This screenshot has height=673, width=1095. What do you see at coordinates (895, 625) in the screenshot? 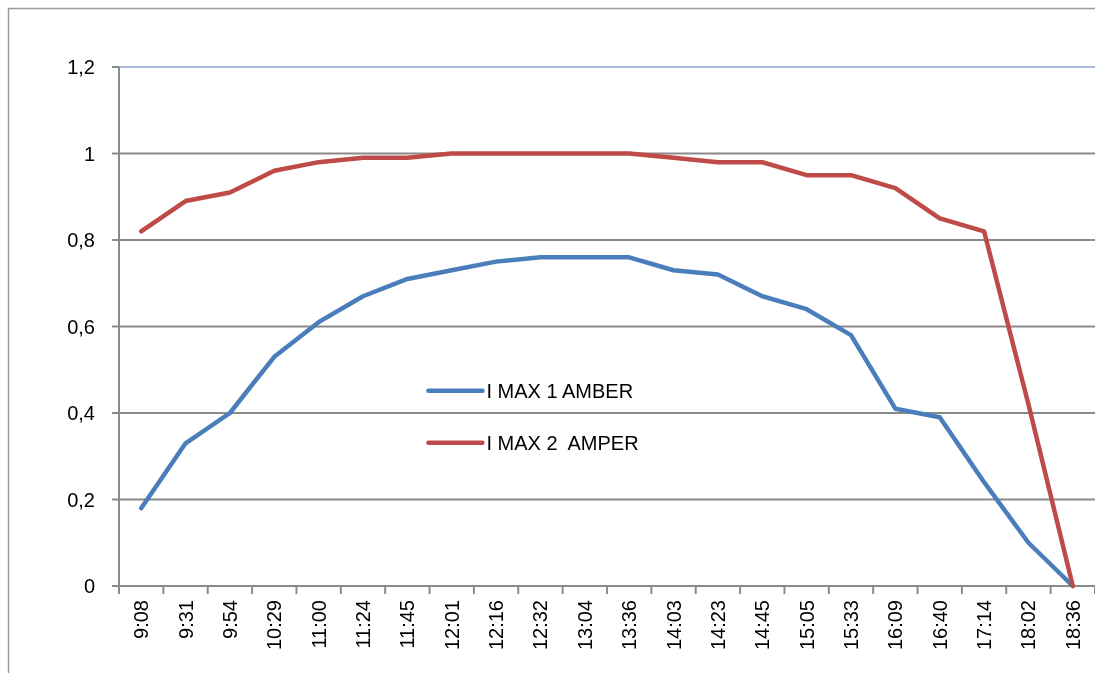
I see `x-tick-label: 16:09` at bounding box center [895, 625].